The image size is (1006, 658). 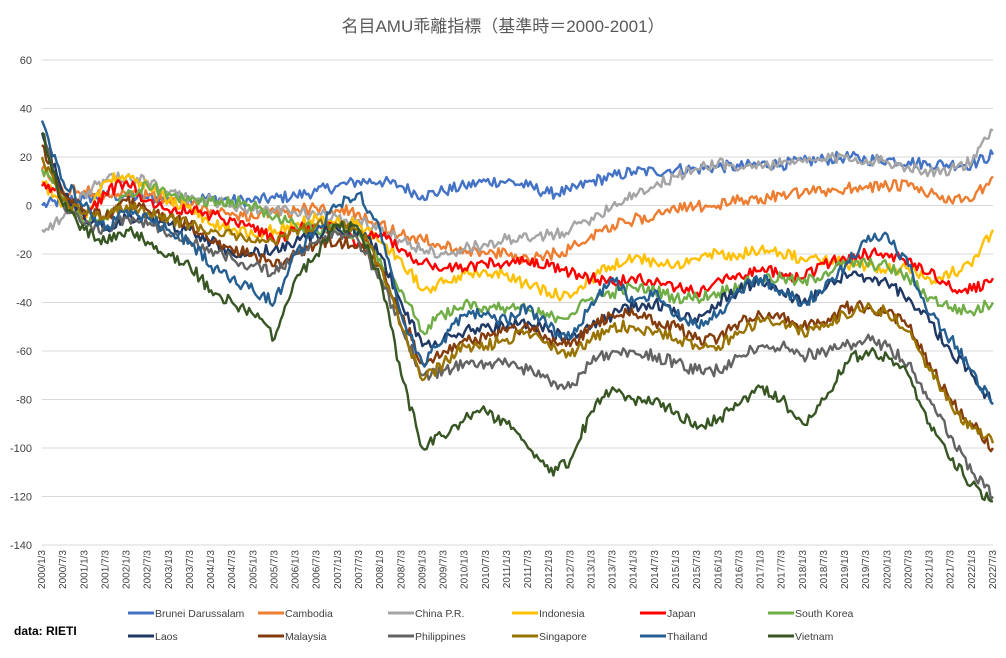 What do you see at coordinates (24, 304) in the screenshot?
I see `y-tick-label: -40` at bounding box center [24, 304].